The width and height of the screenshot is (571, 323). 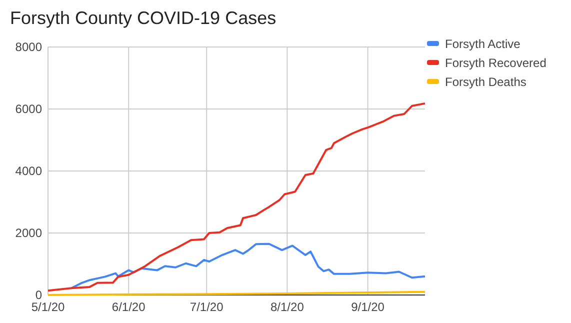 What do you see at coordinates (287, 307) in the screenshot?
I see `x-tick-label: 8/1/20` at bounding box center [287, 307].